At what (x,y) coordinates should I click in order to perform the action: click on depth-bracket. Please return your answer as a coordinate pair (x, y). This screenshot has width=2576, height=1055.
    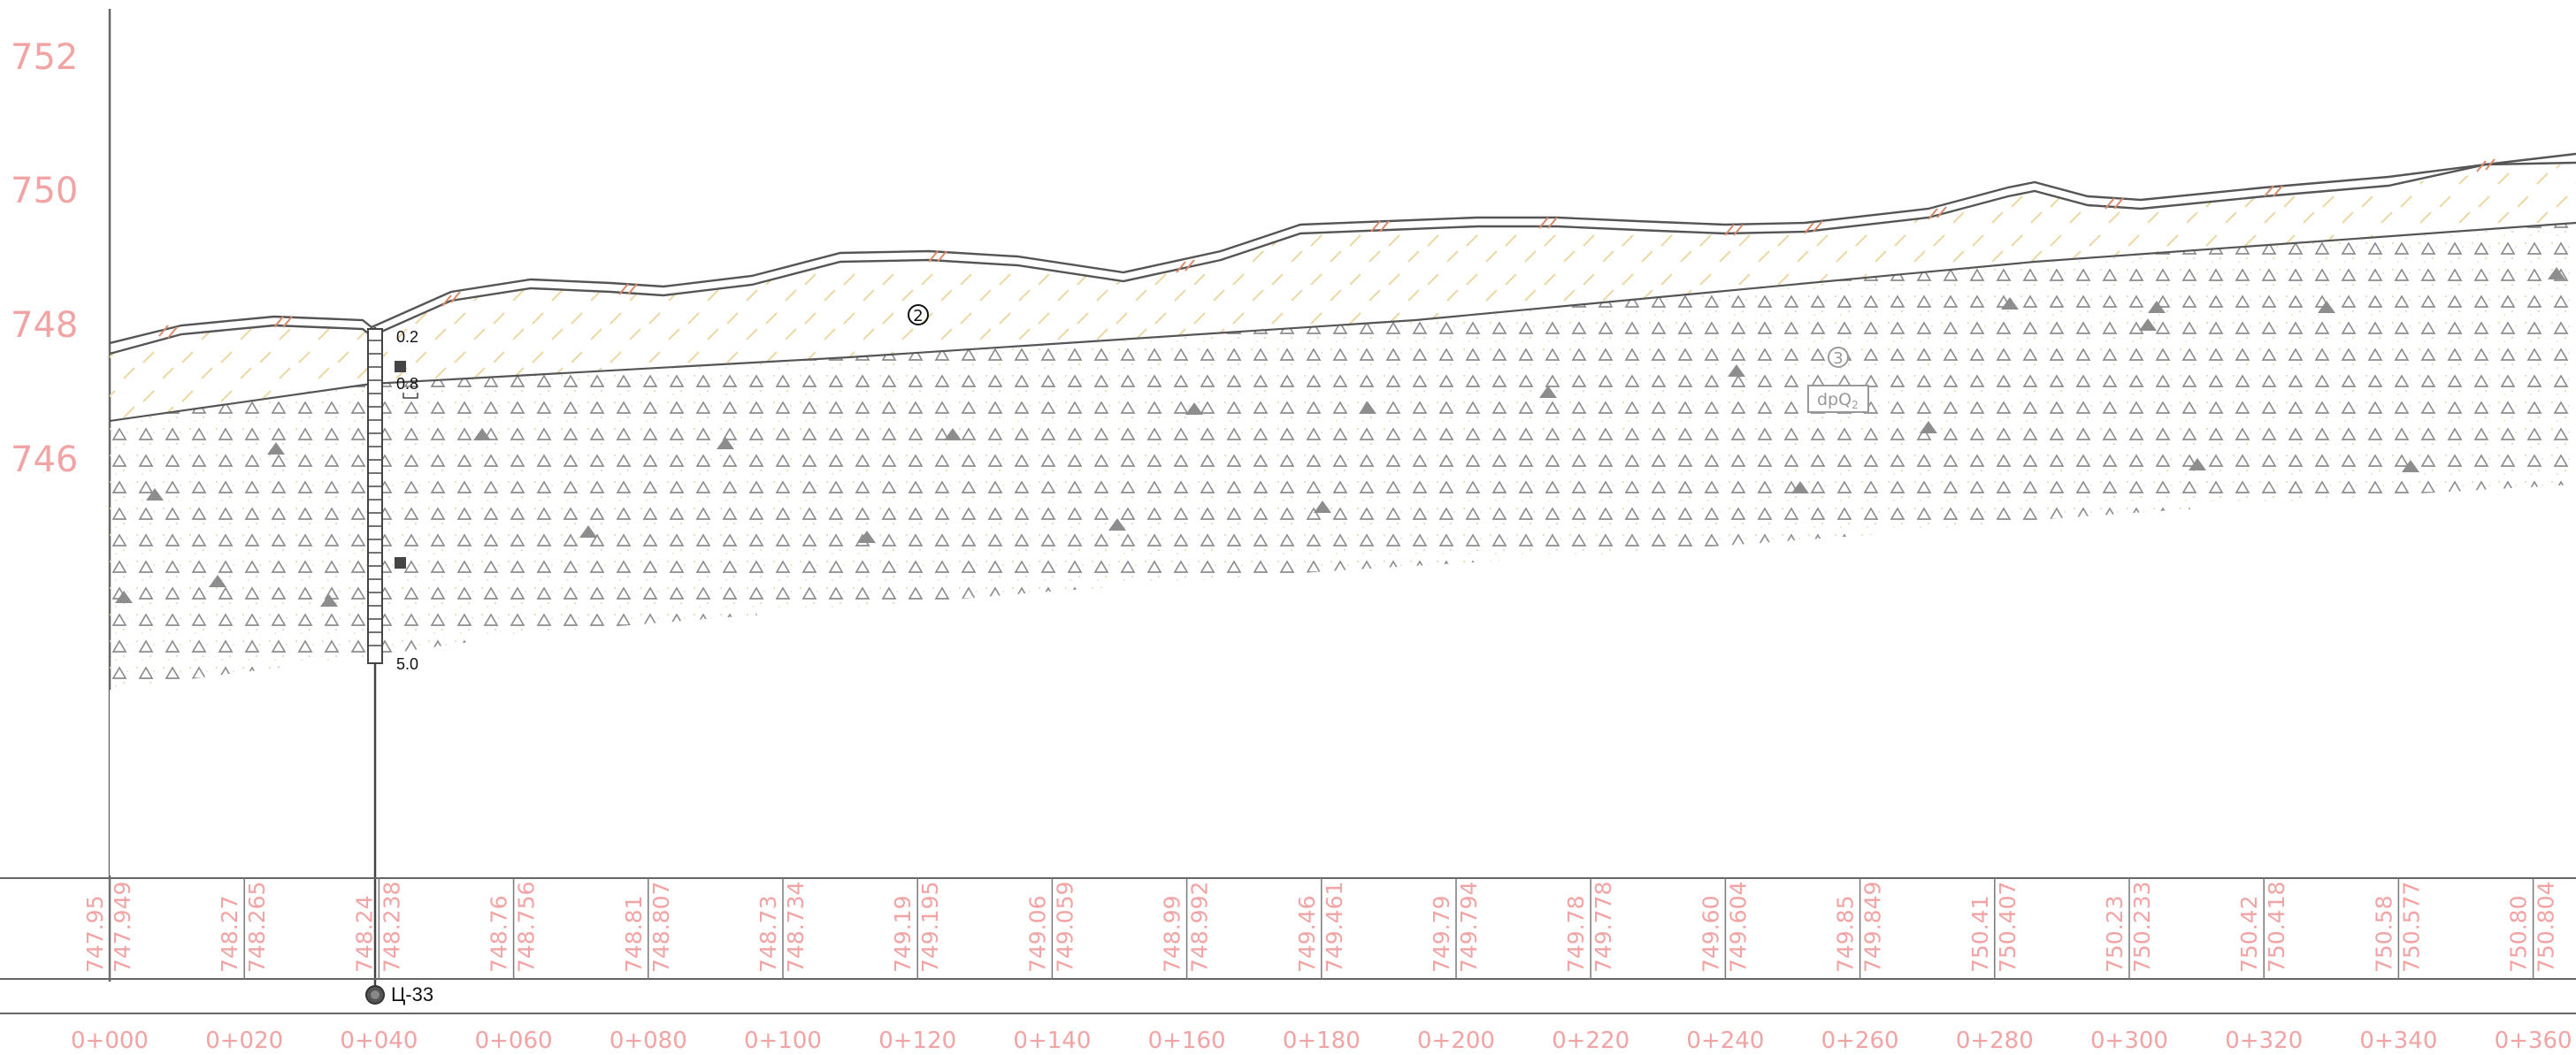
    Looking at the image, I should click on (410, 396).